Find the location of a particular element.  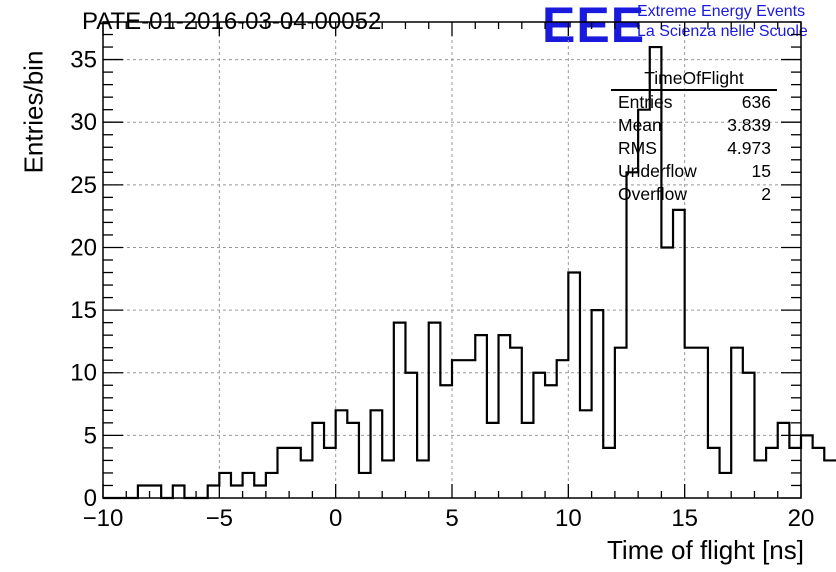

y-tick-label: 20 is located at coordinates (83, 247).